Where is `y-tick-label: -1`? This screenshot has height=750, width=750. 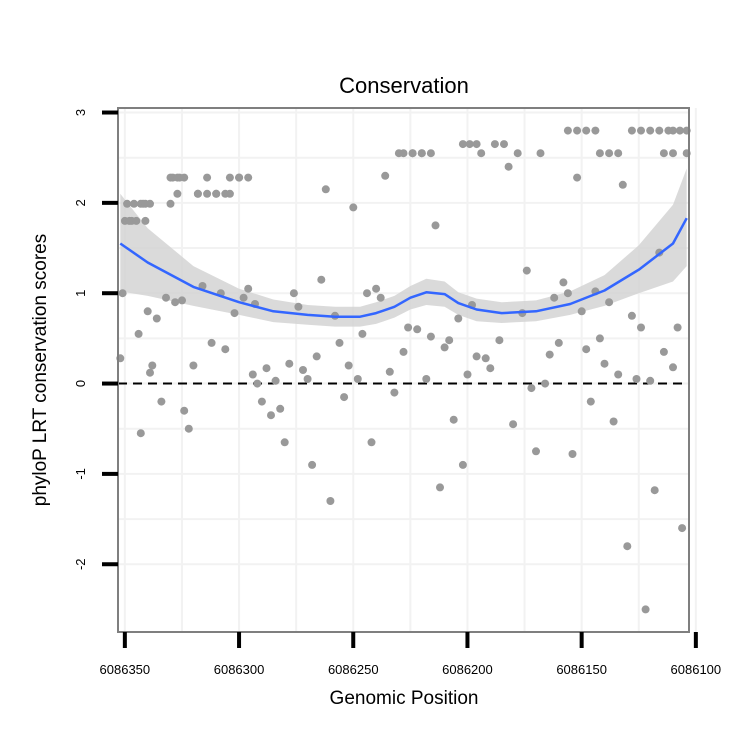
y-tick-label: -1 is located at coordinates (80, 474).